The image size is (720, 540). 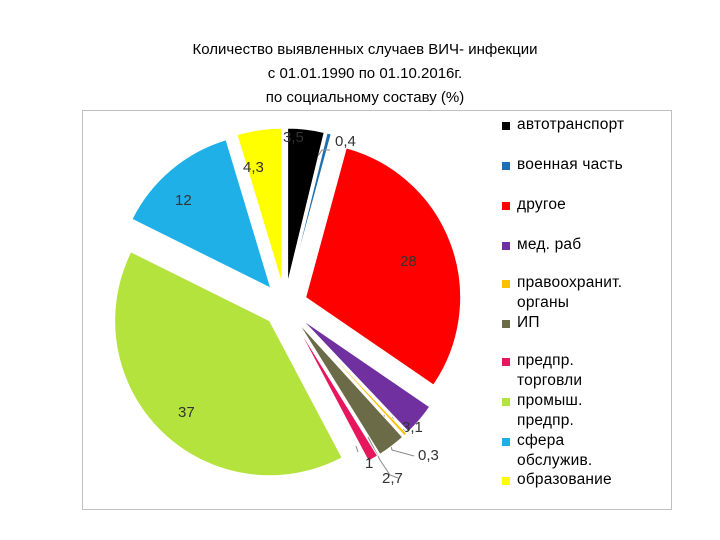 What do you see at coordinates (550, 410) in the screenshot?
I see `legend-label: промыш. предпр.` at bounding box center [550, 410].